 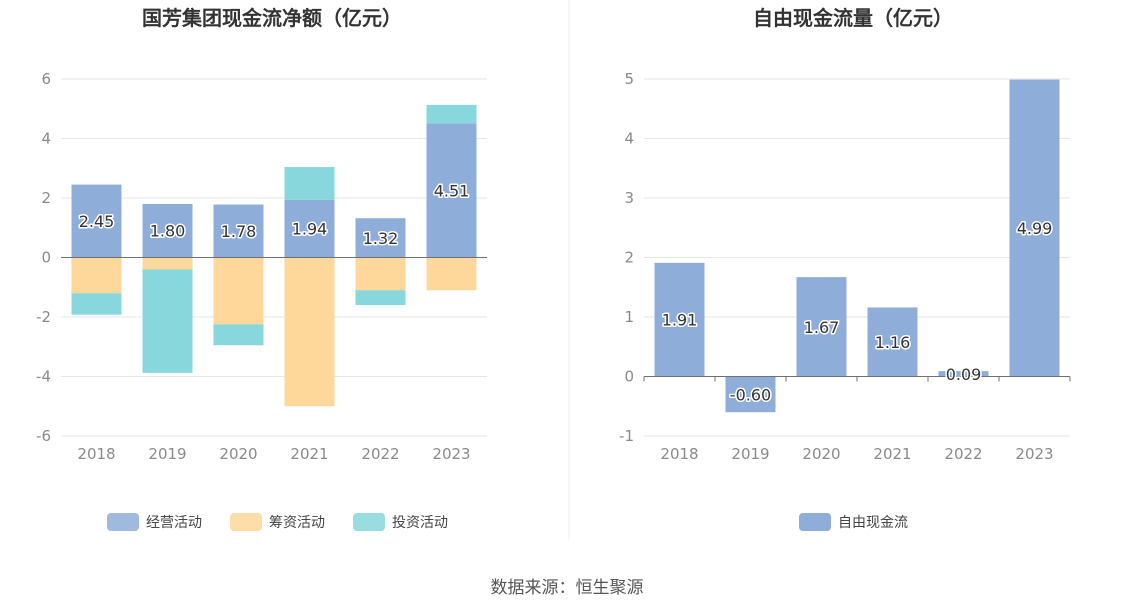 I want to click on y-tick-label: -6, so click(x=43, y=436).